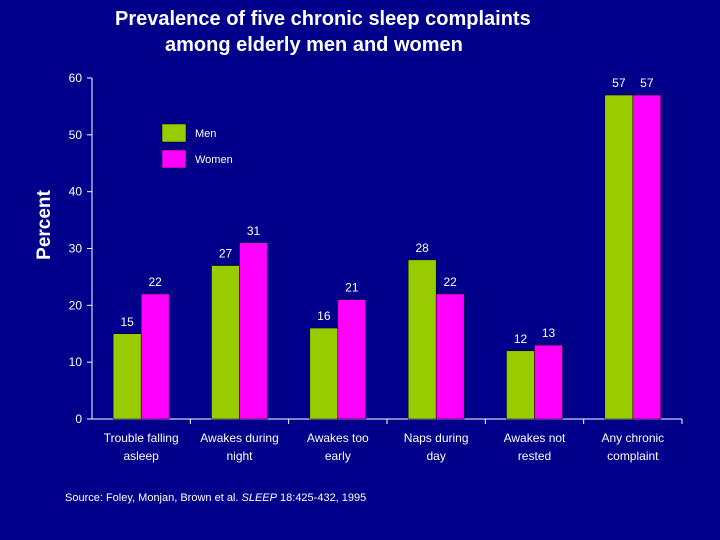 This screenshot has height=540, width=720. Describe the element at coordinates (436, 438) in the screenshot. I see `category-label: Naps during` at that location.